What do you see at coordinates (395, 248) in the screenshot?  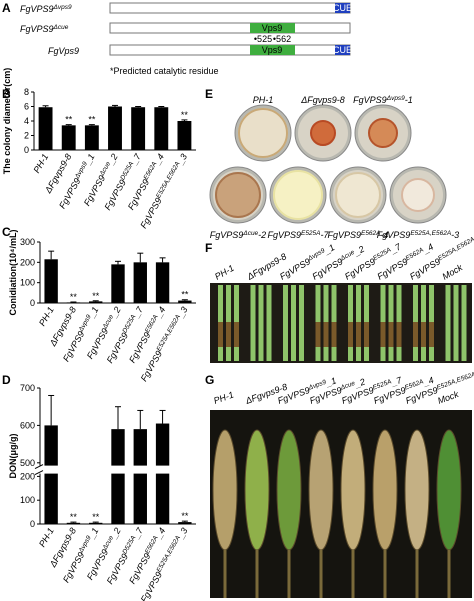 I see `label-suffix: _7` at bounding box center [395, 248].